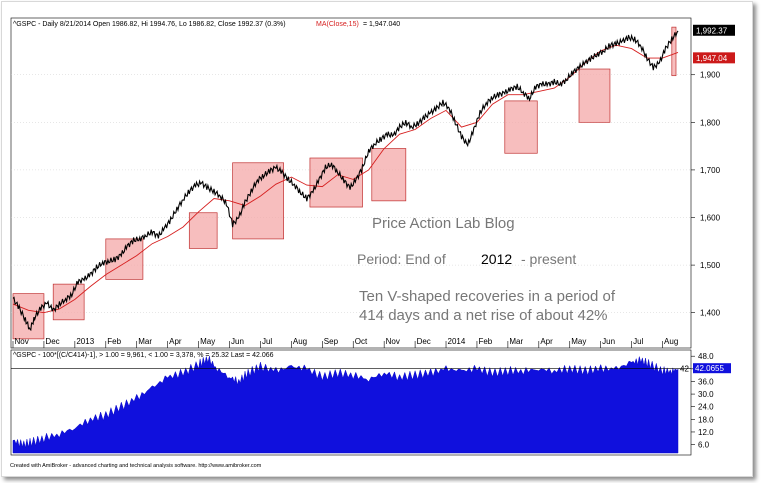  Describe the element at coordinates (710, 218) in the screenshot. I see `price-y-tick-label: 1,600` at that location.